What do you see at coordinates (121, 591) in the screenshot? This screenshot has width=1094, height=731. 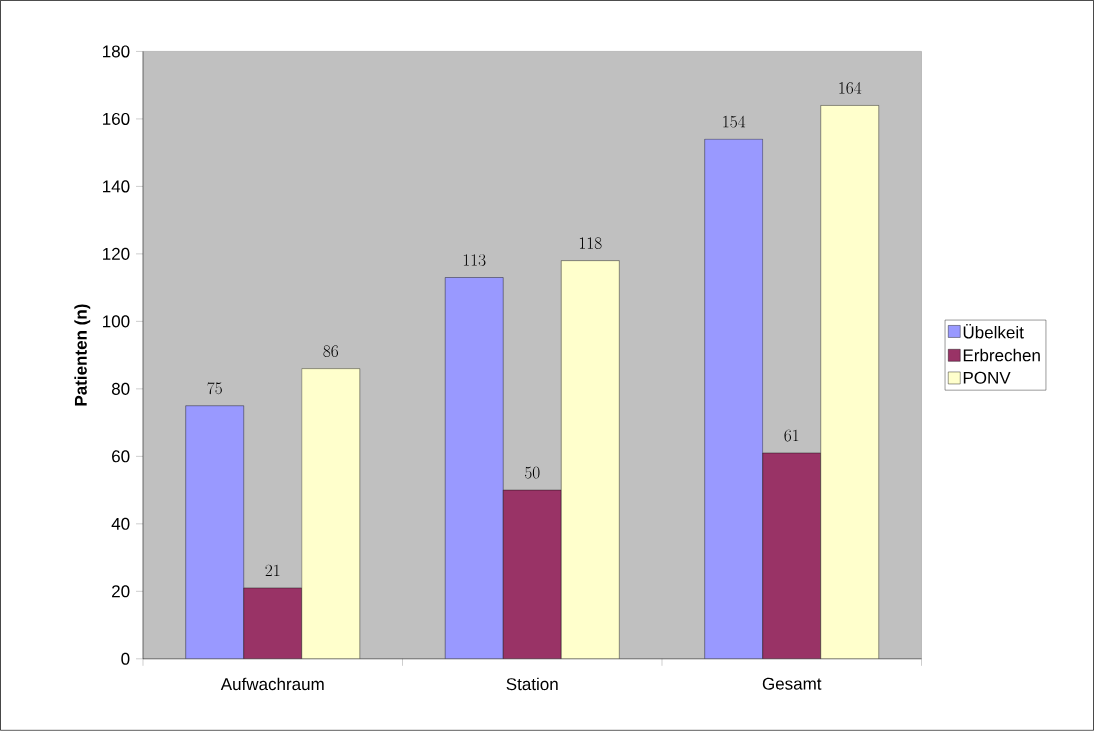 I see `y-tick-label: 20` at bounding box center [121, 591].